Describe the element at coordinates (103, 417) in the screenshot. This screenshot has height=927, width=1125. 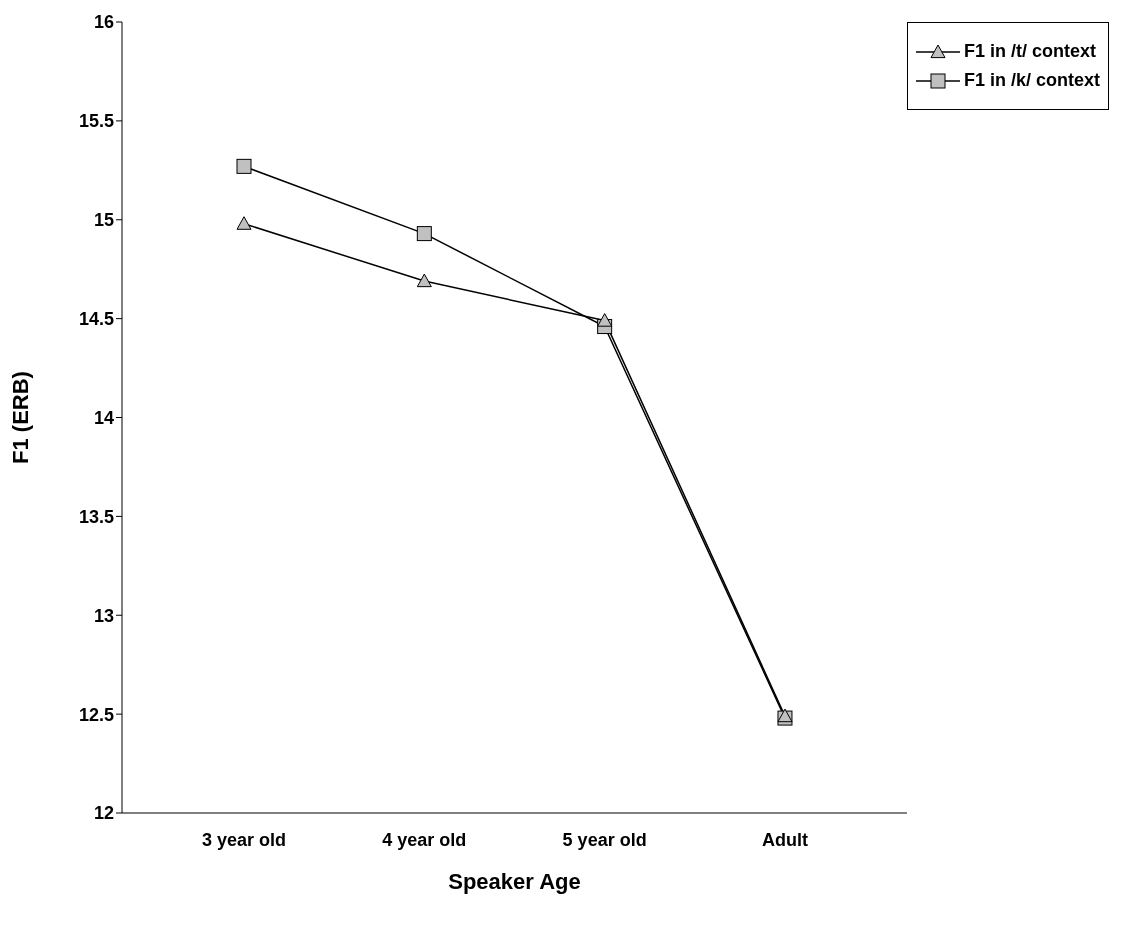
I see `y-tick-label: 14` at that location.